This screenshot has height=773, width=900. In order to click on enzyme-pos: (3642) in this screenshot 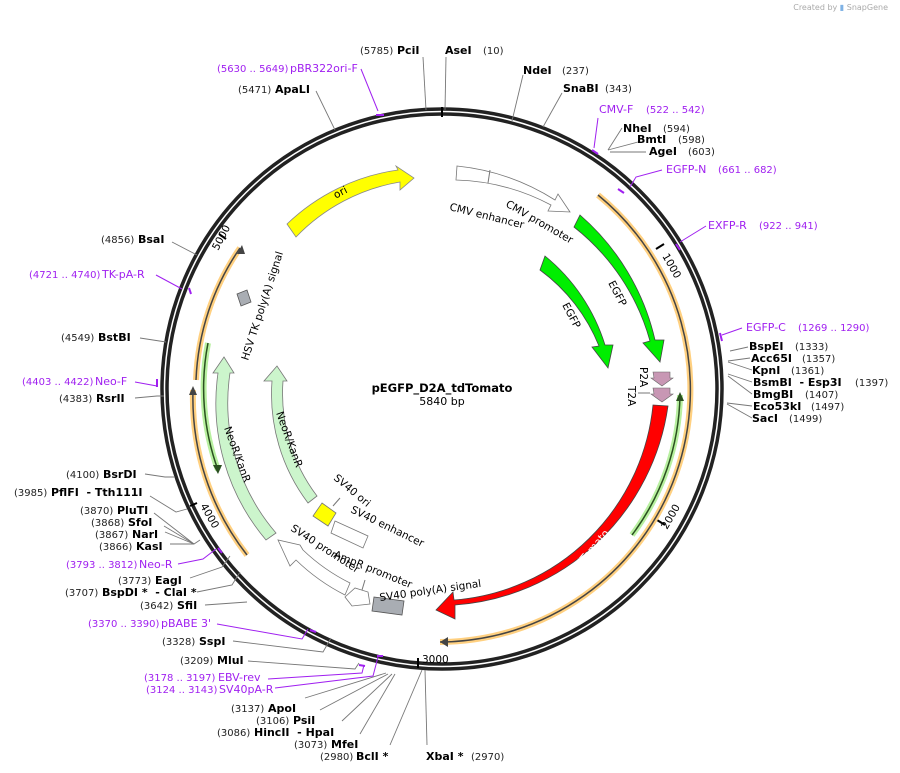, I will do `click(156, 606)`.